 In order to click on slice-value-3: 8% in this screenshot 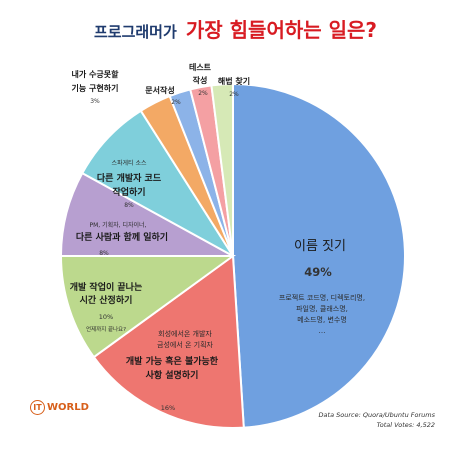, I will do `click(104, 253)`.